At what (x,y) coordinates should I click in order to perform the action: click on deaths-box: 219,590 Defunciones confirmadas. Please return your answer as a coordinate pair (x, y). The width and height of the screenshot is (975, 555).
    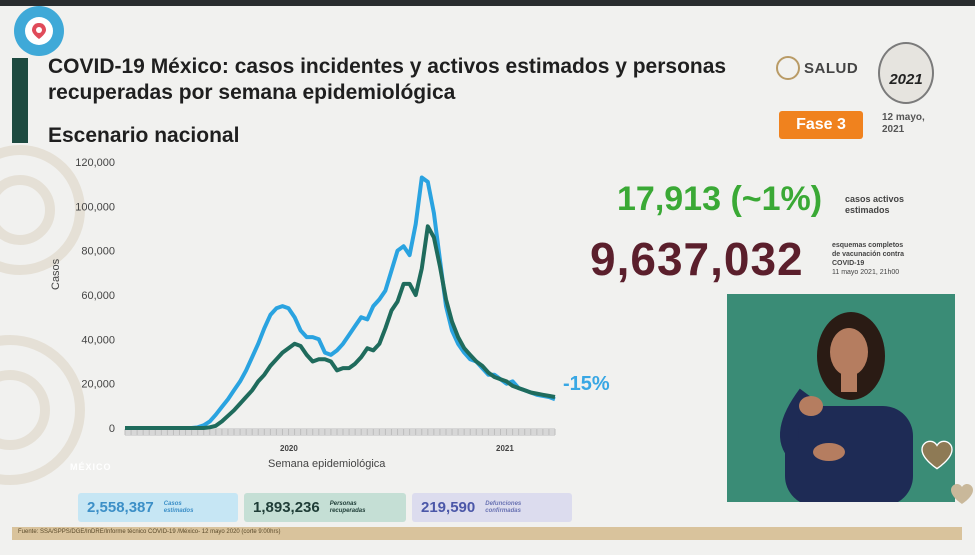
    Looking at the image, I should click on (492, 507).